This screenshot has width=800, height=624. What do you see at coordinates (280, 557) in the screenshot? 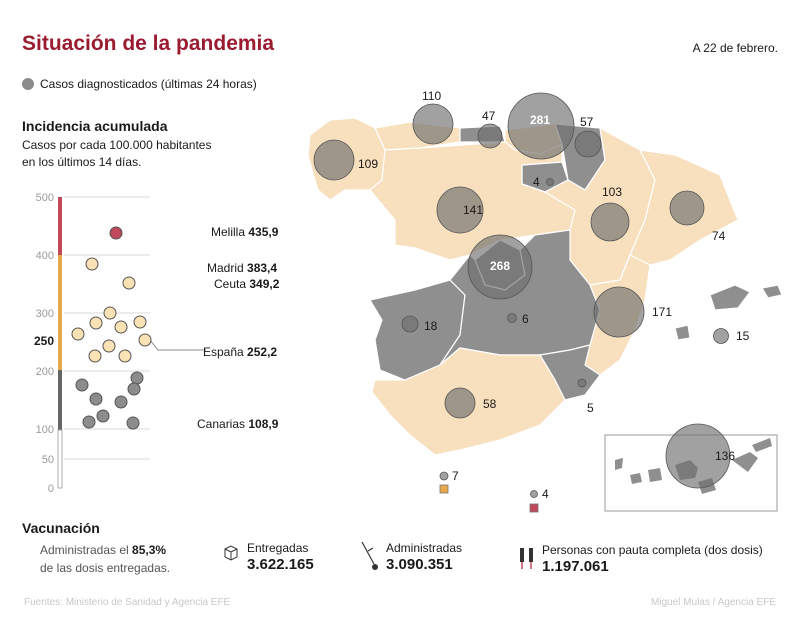
I see `stat-delivered: Entregadas 3.622.165` at bounding box center [280, 557].